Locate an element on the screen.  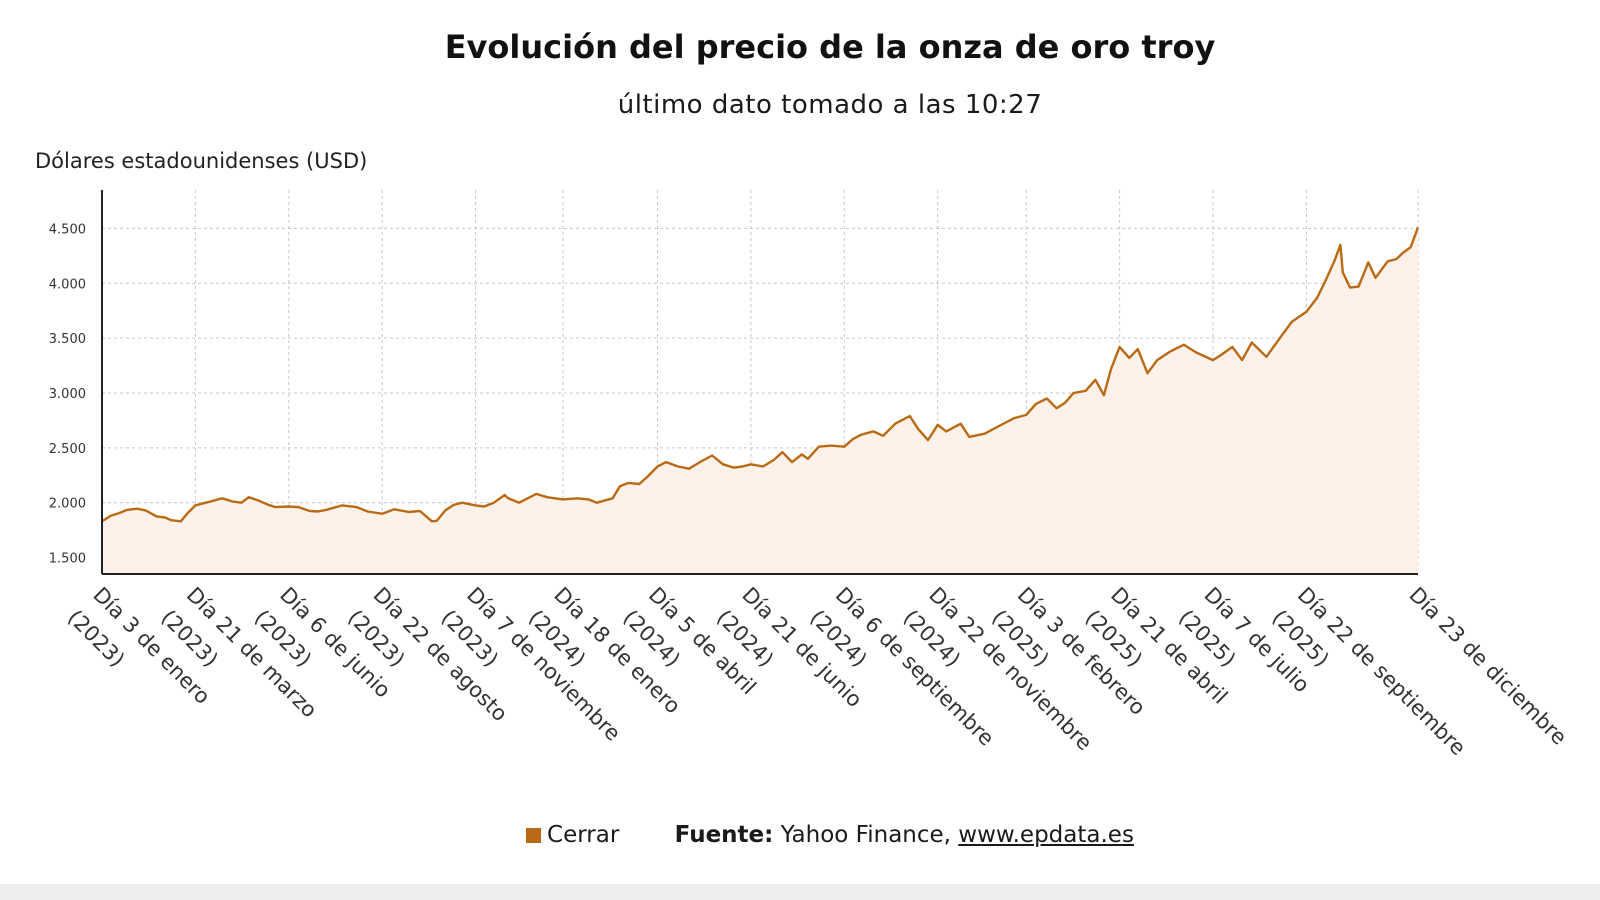
bottom-bar is located at coordinates (800, 892).